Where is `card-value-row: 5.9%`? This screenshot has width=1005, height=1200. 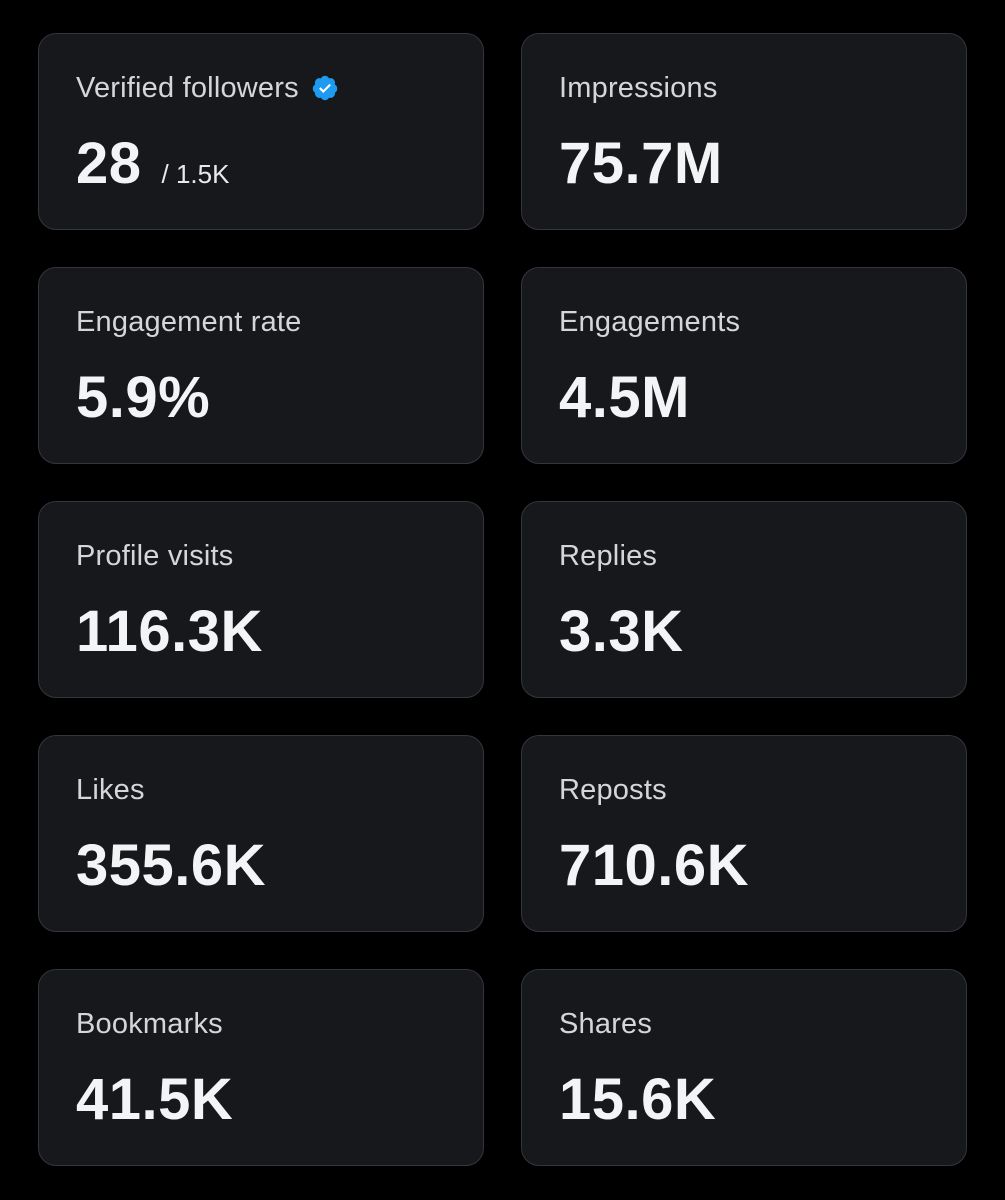
card-value-row: 5.9% is located at coordinates (279, 398).